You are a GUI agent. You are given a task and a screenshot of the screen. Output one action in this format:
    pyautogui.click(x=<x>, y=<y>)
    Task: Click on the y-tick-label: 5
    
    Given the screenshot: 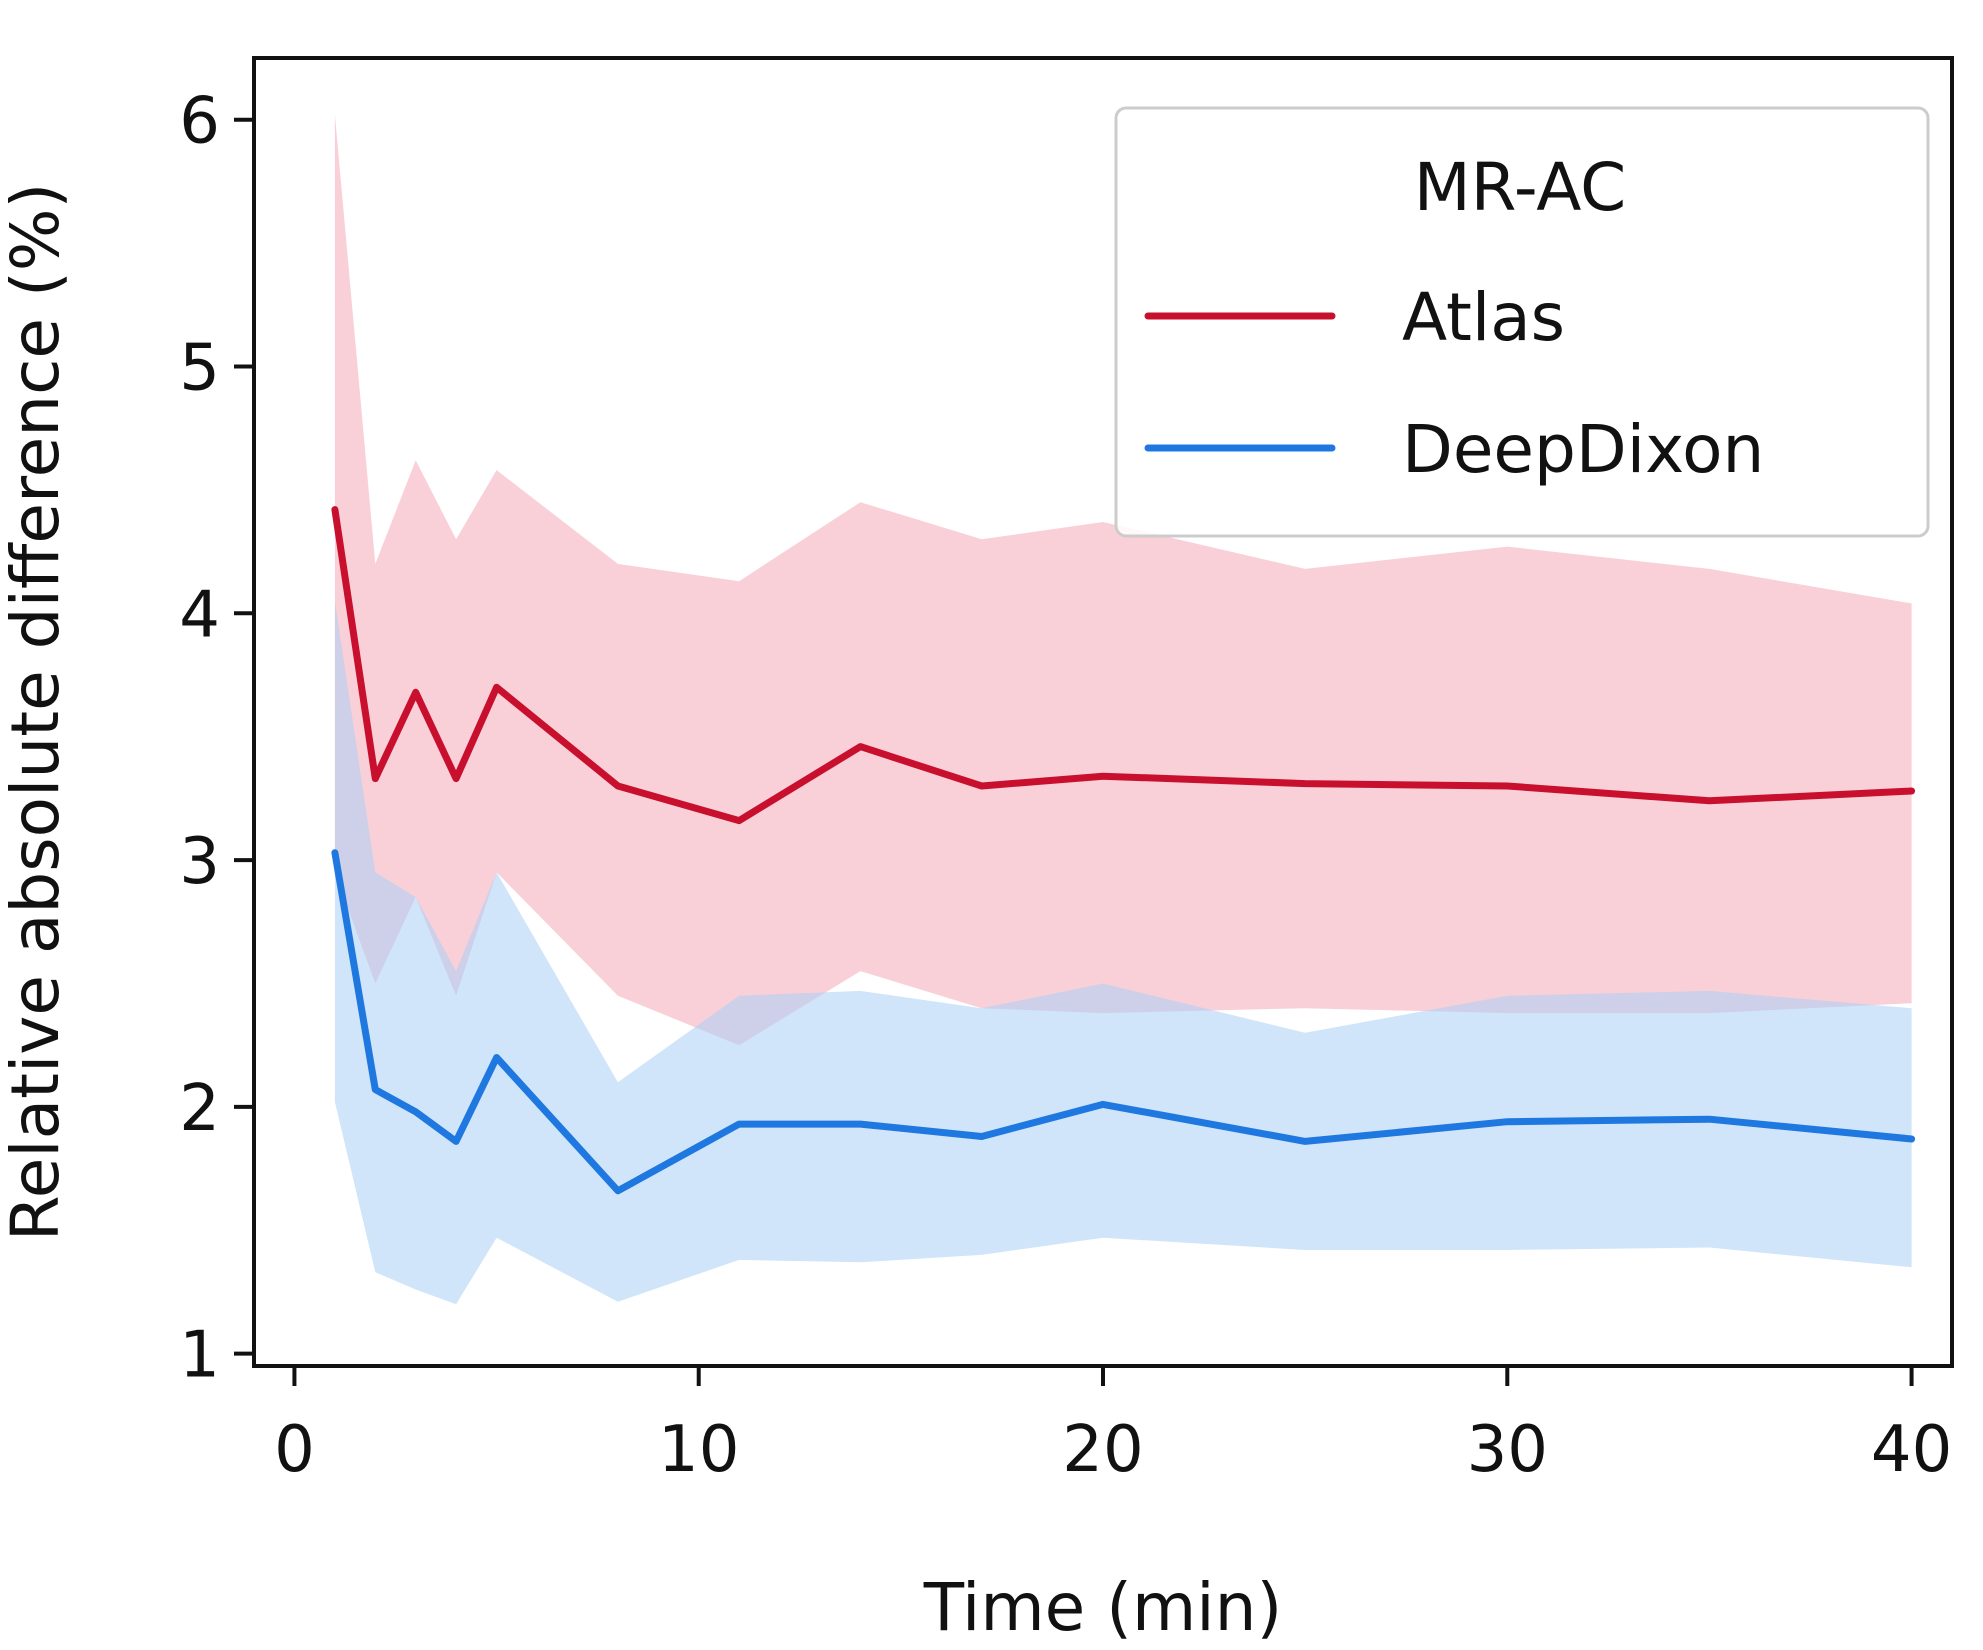 What is the action you would take?
    pyautogui.click(x=199, y=368)
    